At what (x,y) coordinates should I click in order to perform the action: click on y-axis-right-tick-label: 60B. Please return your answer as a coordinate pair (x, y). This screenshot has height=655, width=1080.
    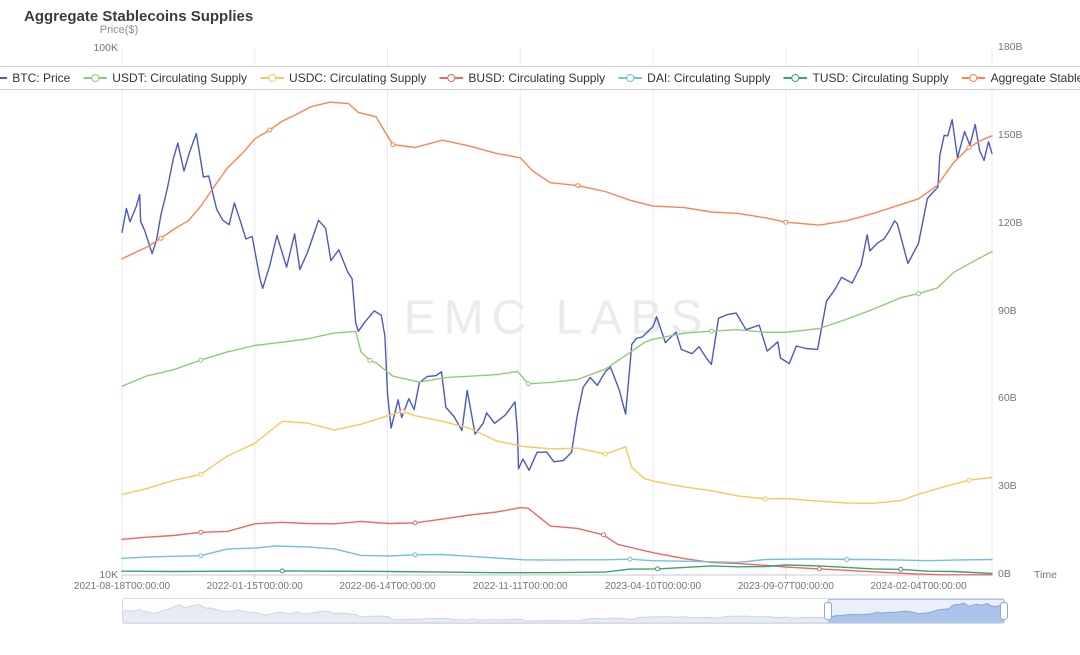
    Looking at the image, I should click on (1007, 398).